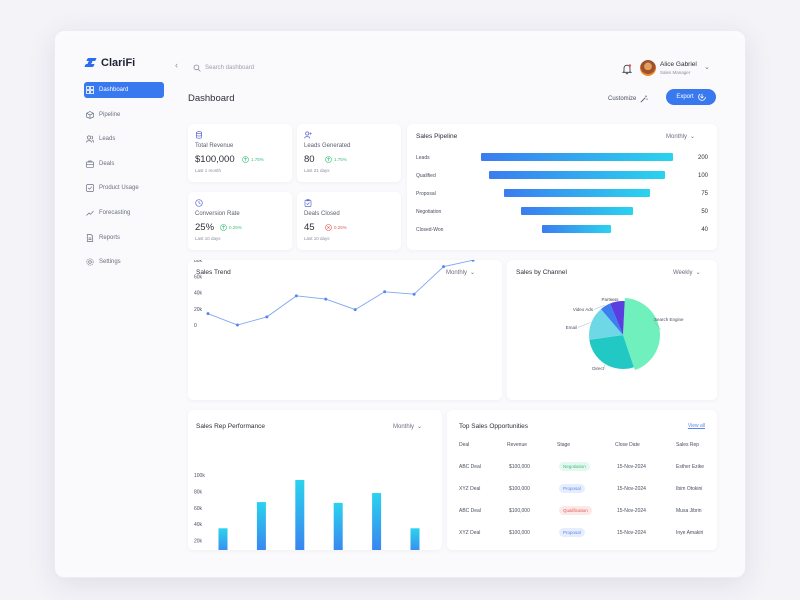 This screenshot has height=600, width=800. What do you see at coordinates (541, 272) in the screenshot?
I see `card-title: Sales by Channel` at bounding box center [541, 272].